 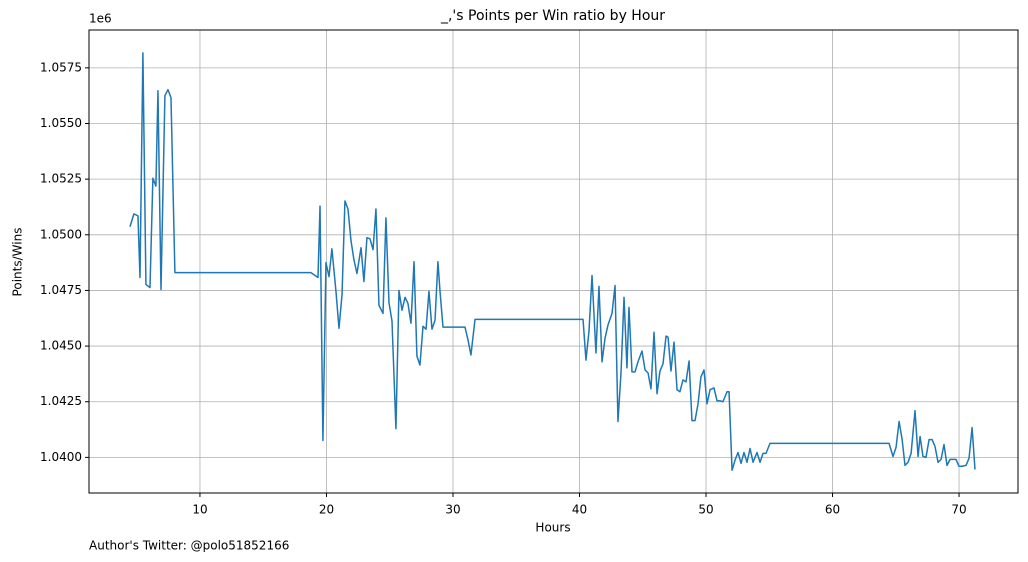 What do you see at coordinates (61, 67) in the screenshot?
I see `y-tick-label: 1.0575` at bounding box center [61, 67].